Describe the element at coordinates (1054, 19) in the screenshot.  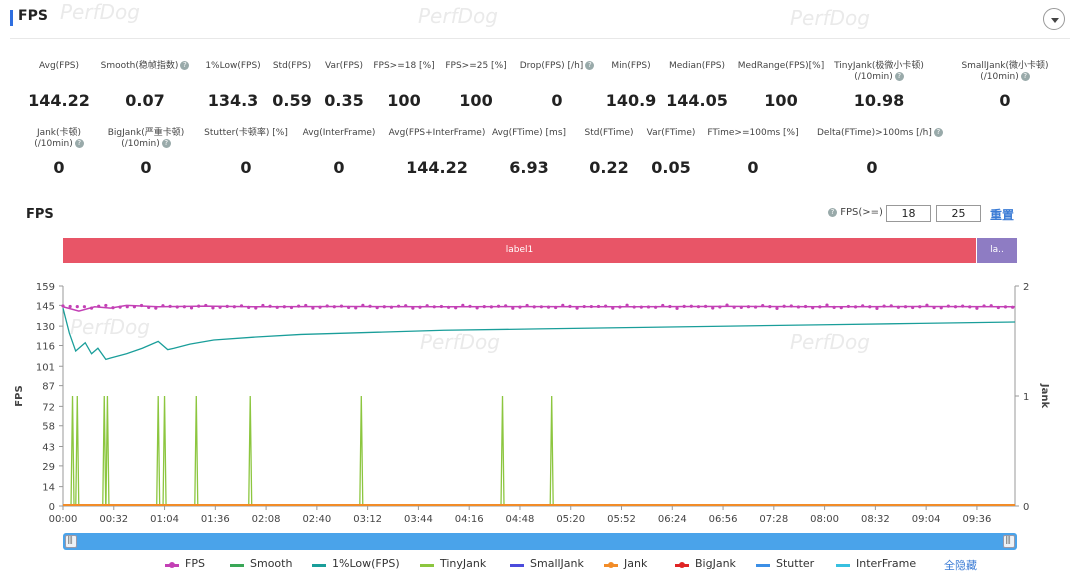
I see `collapse-button` at that location.